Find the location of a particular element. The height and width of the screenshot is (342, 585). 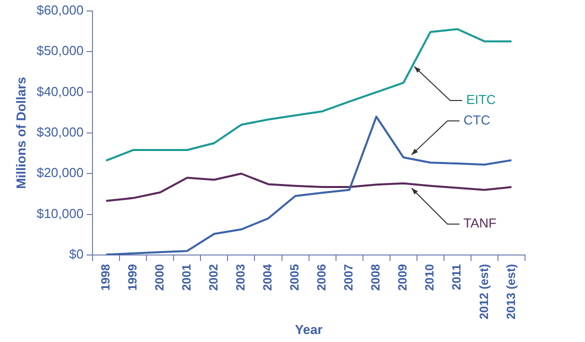

y-tick-label: $60,000 is located at coordinates (60, 10).